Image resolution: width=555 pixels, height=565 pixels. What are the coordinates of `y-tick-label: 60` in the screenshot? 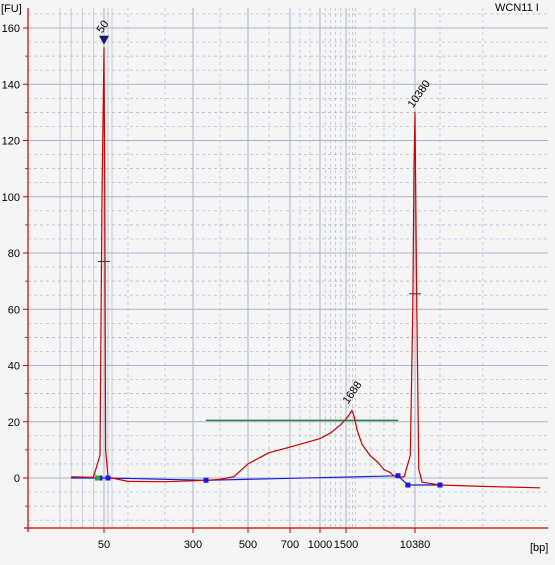 It's located at (14, 310).